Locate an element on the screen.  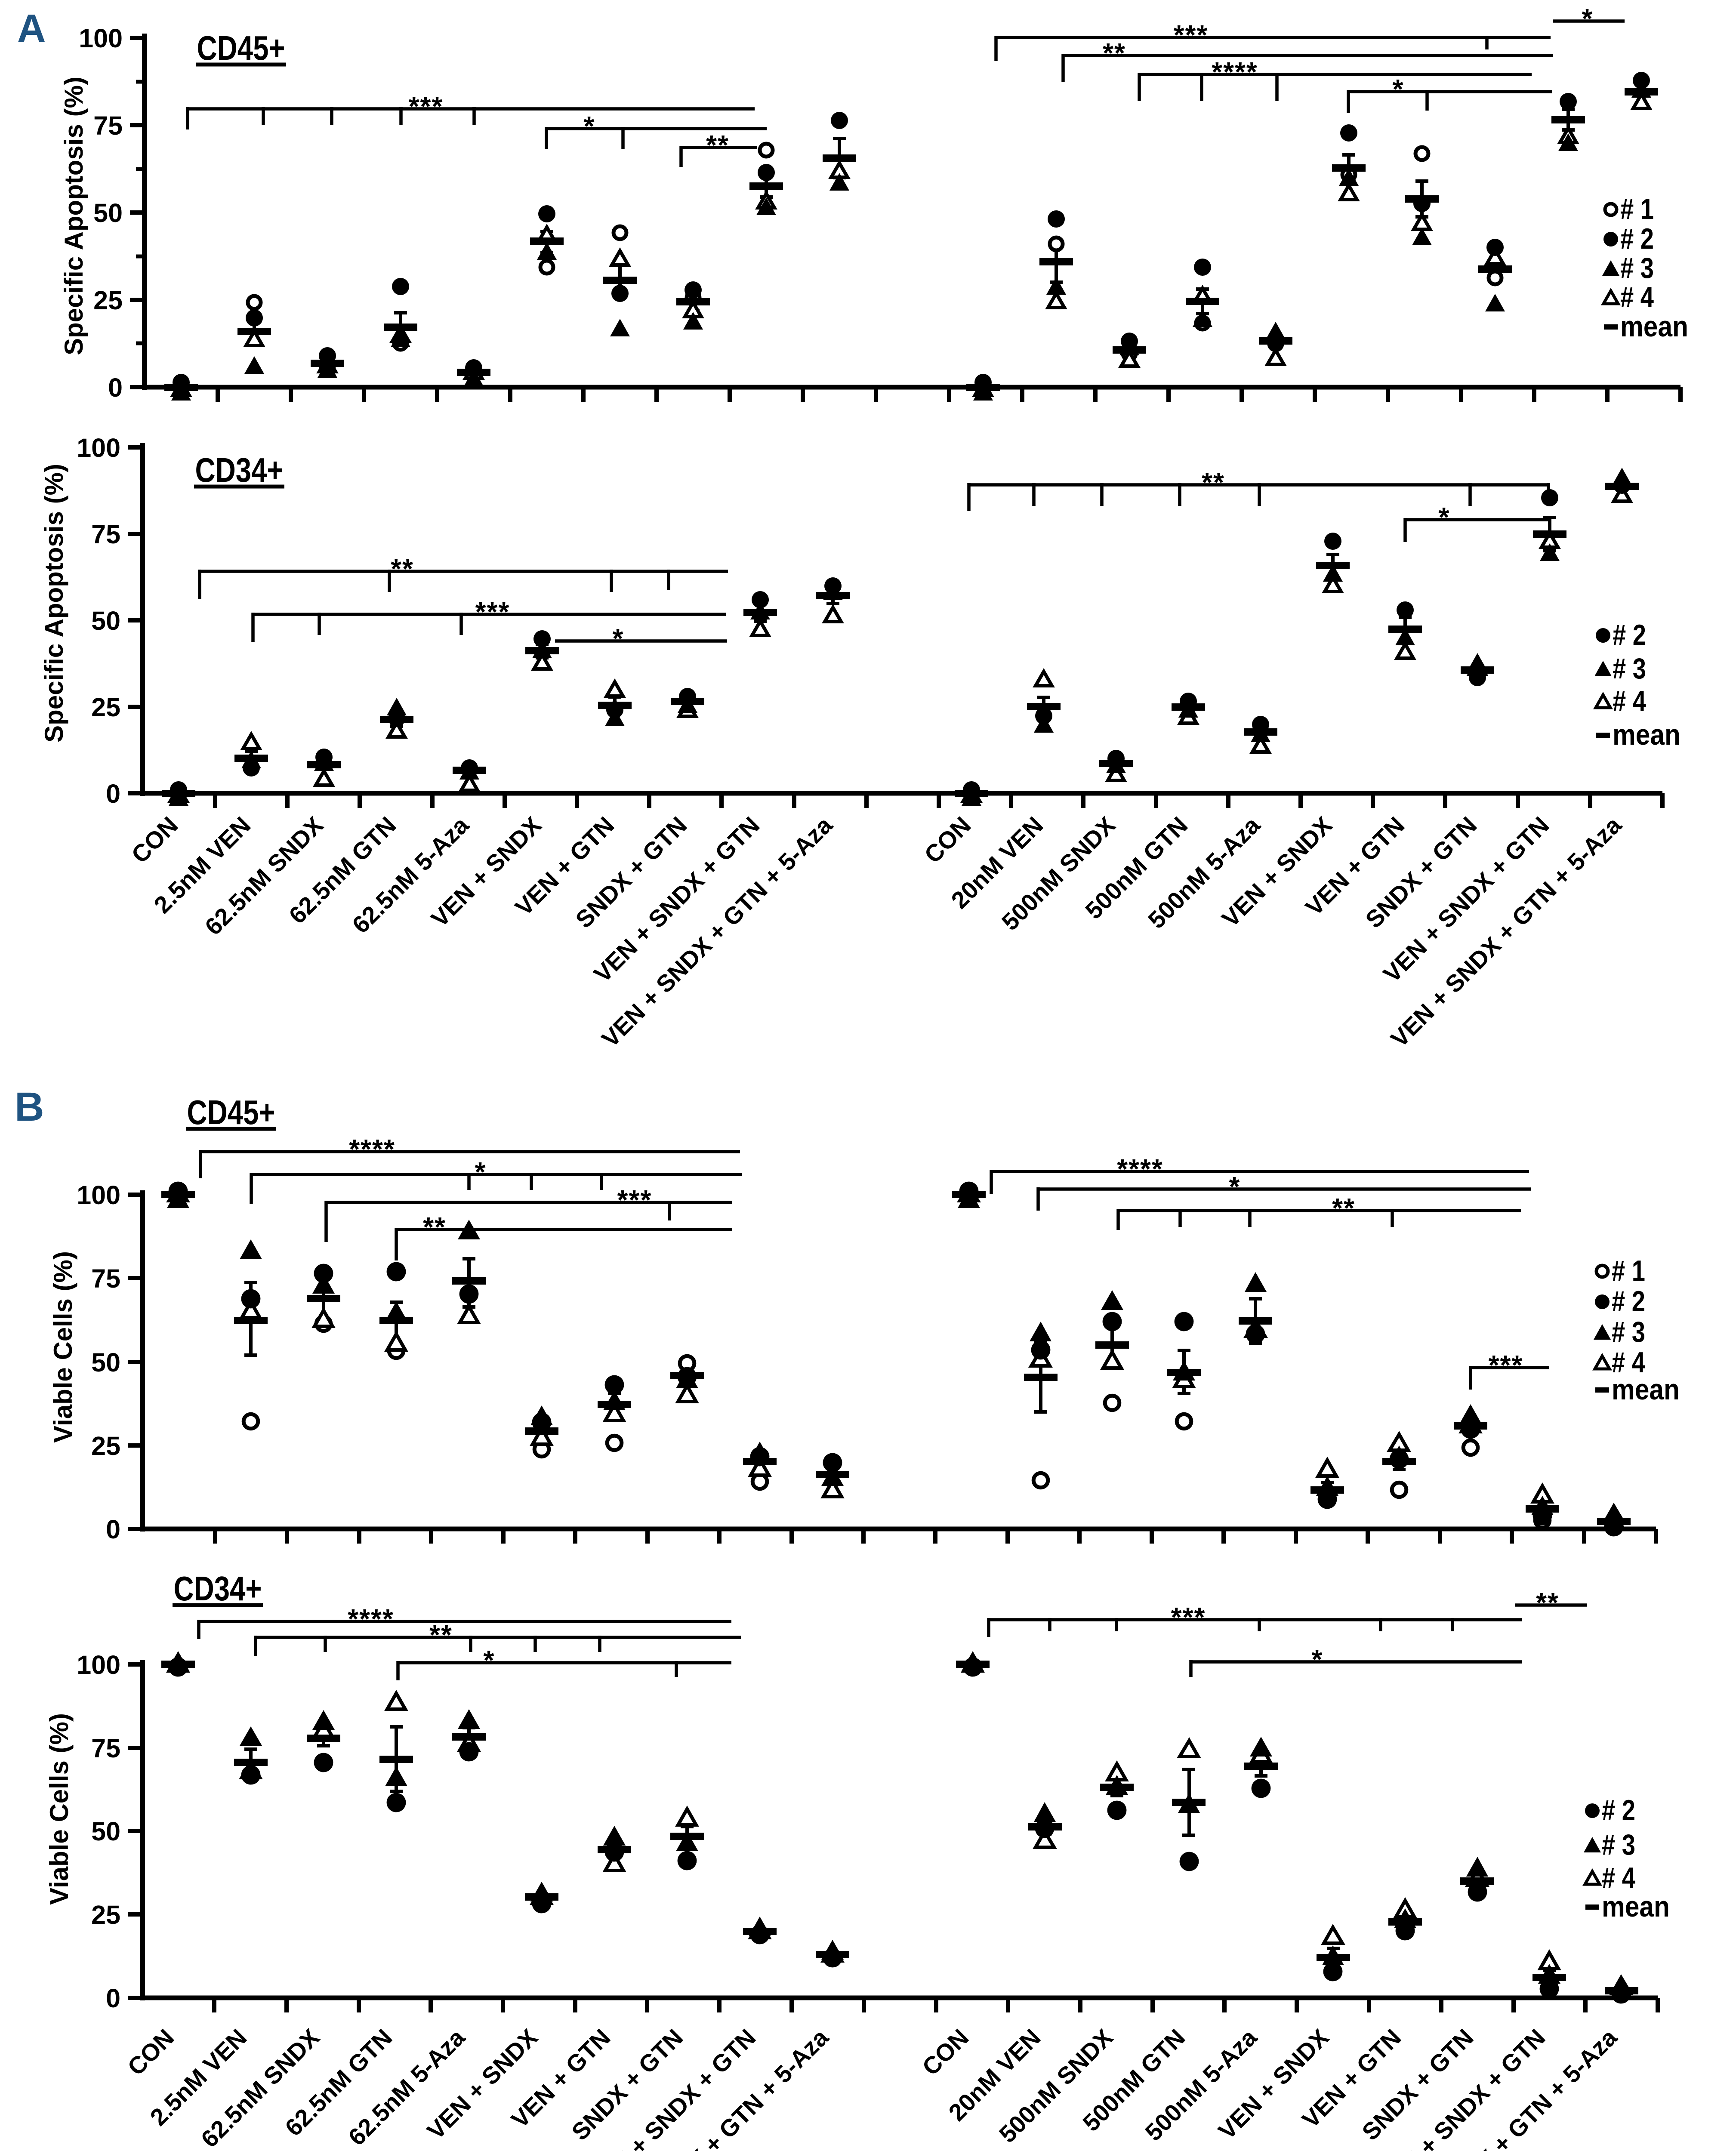
svg-text: B is located at coordinates (29, 1107).